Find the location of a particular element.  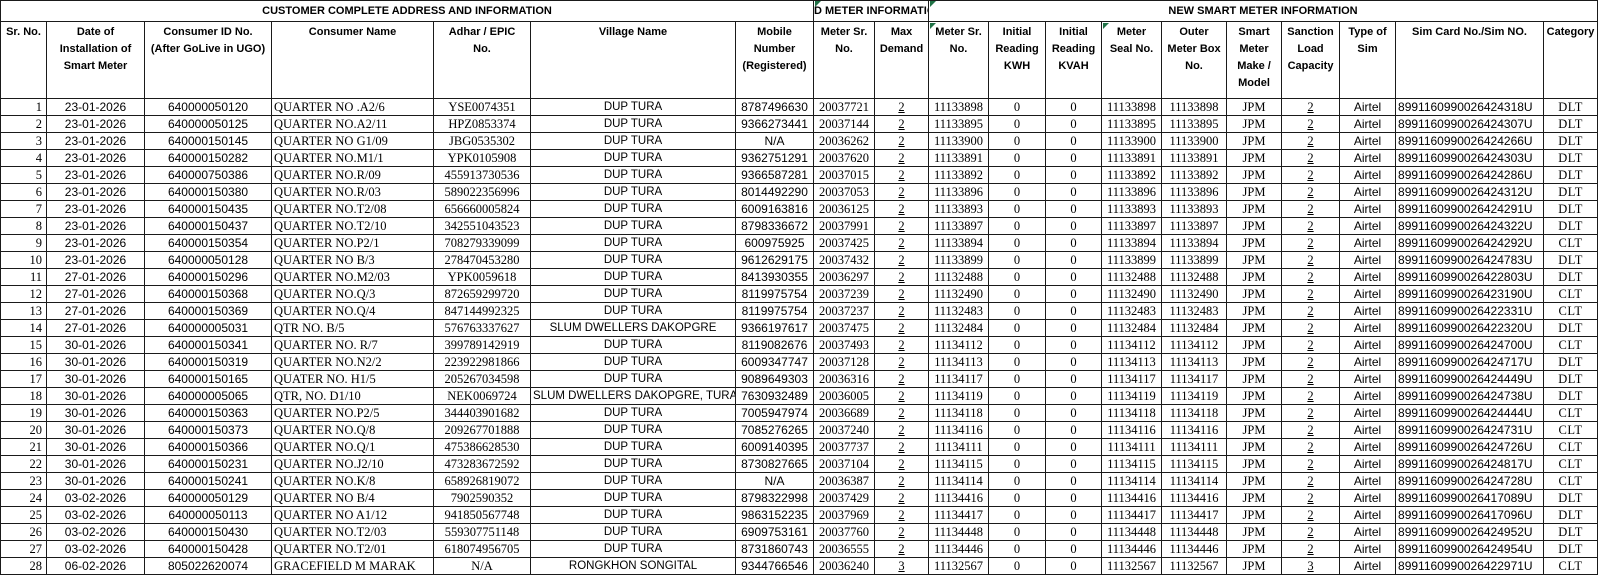

cell-sim_card_no: 8991160990026424738U is located at coordinates (1470, 396).